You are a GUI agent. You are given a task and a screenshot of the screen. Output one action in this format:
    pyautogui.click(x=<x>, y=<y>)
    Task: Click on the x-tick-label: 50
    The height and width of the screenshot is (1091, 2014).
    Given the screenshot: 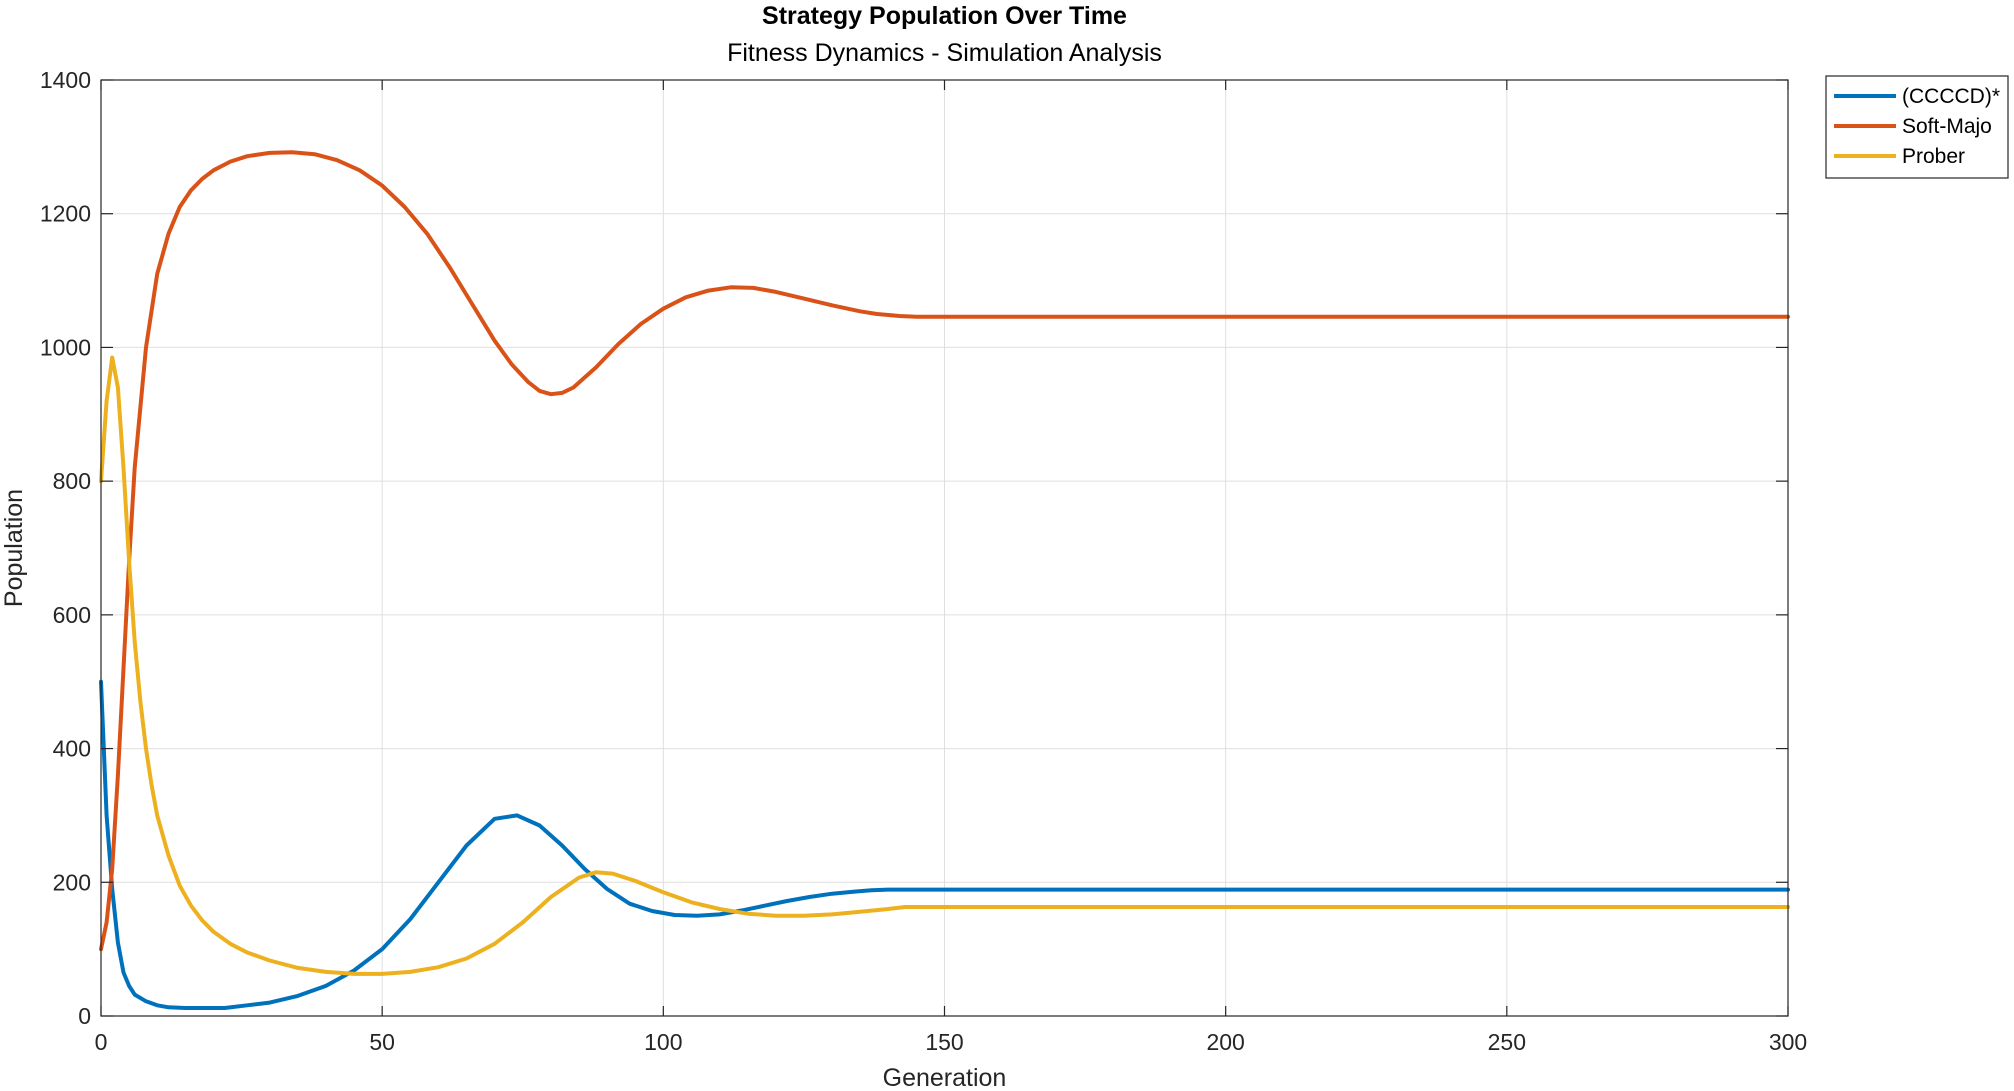 What is the action you would take?
    pyautogui.click(x=382, y=1042)
    